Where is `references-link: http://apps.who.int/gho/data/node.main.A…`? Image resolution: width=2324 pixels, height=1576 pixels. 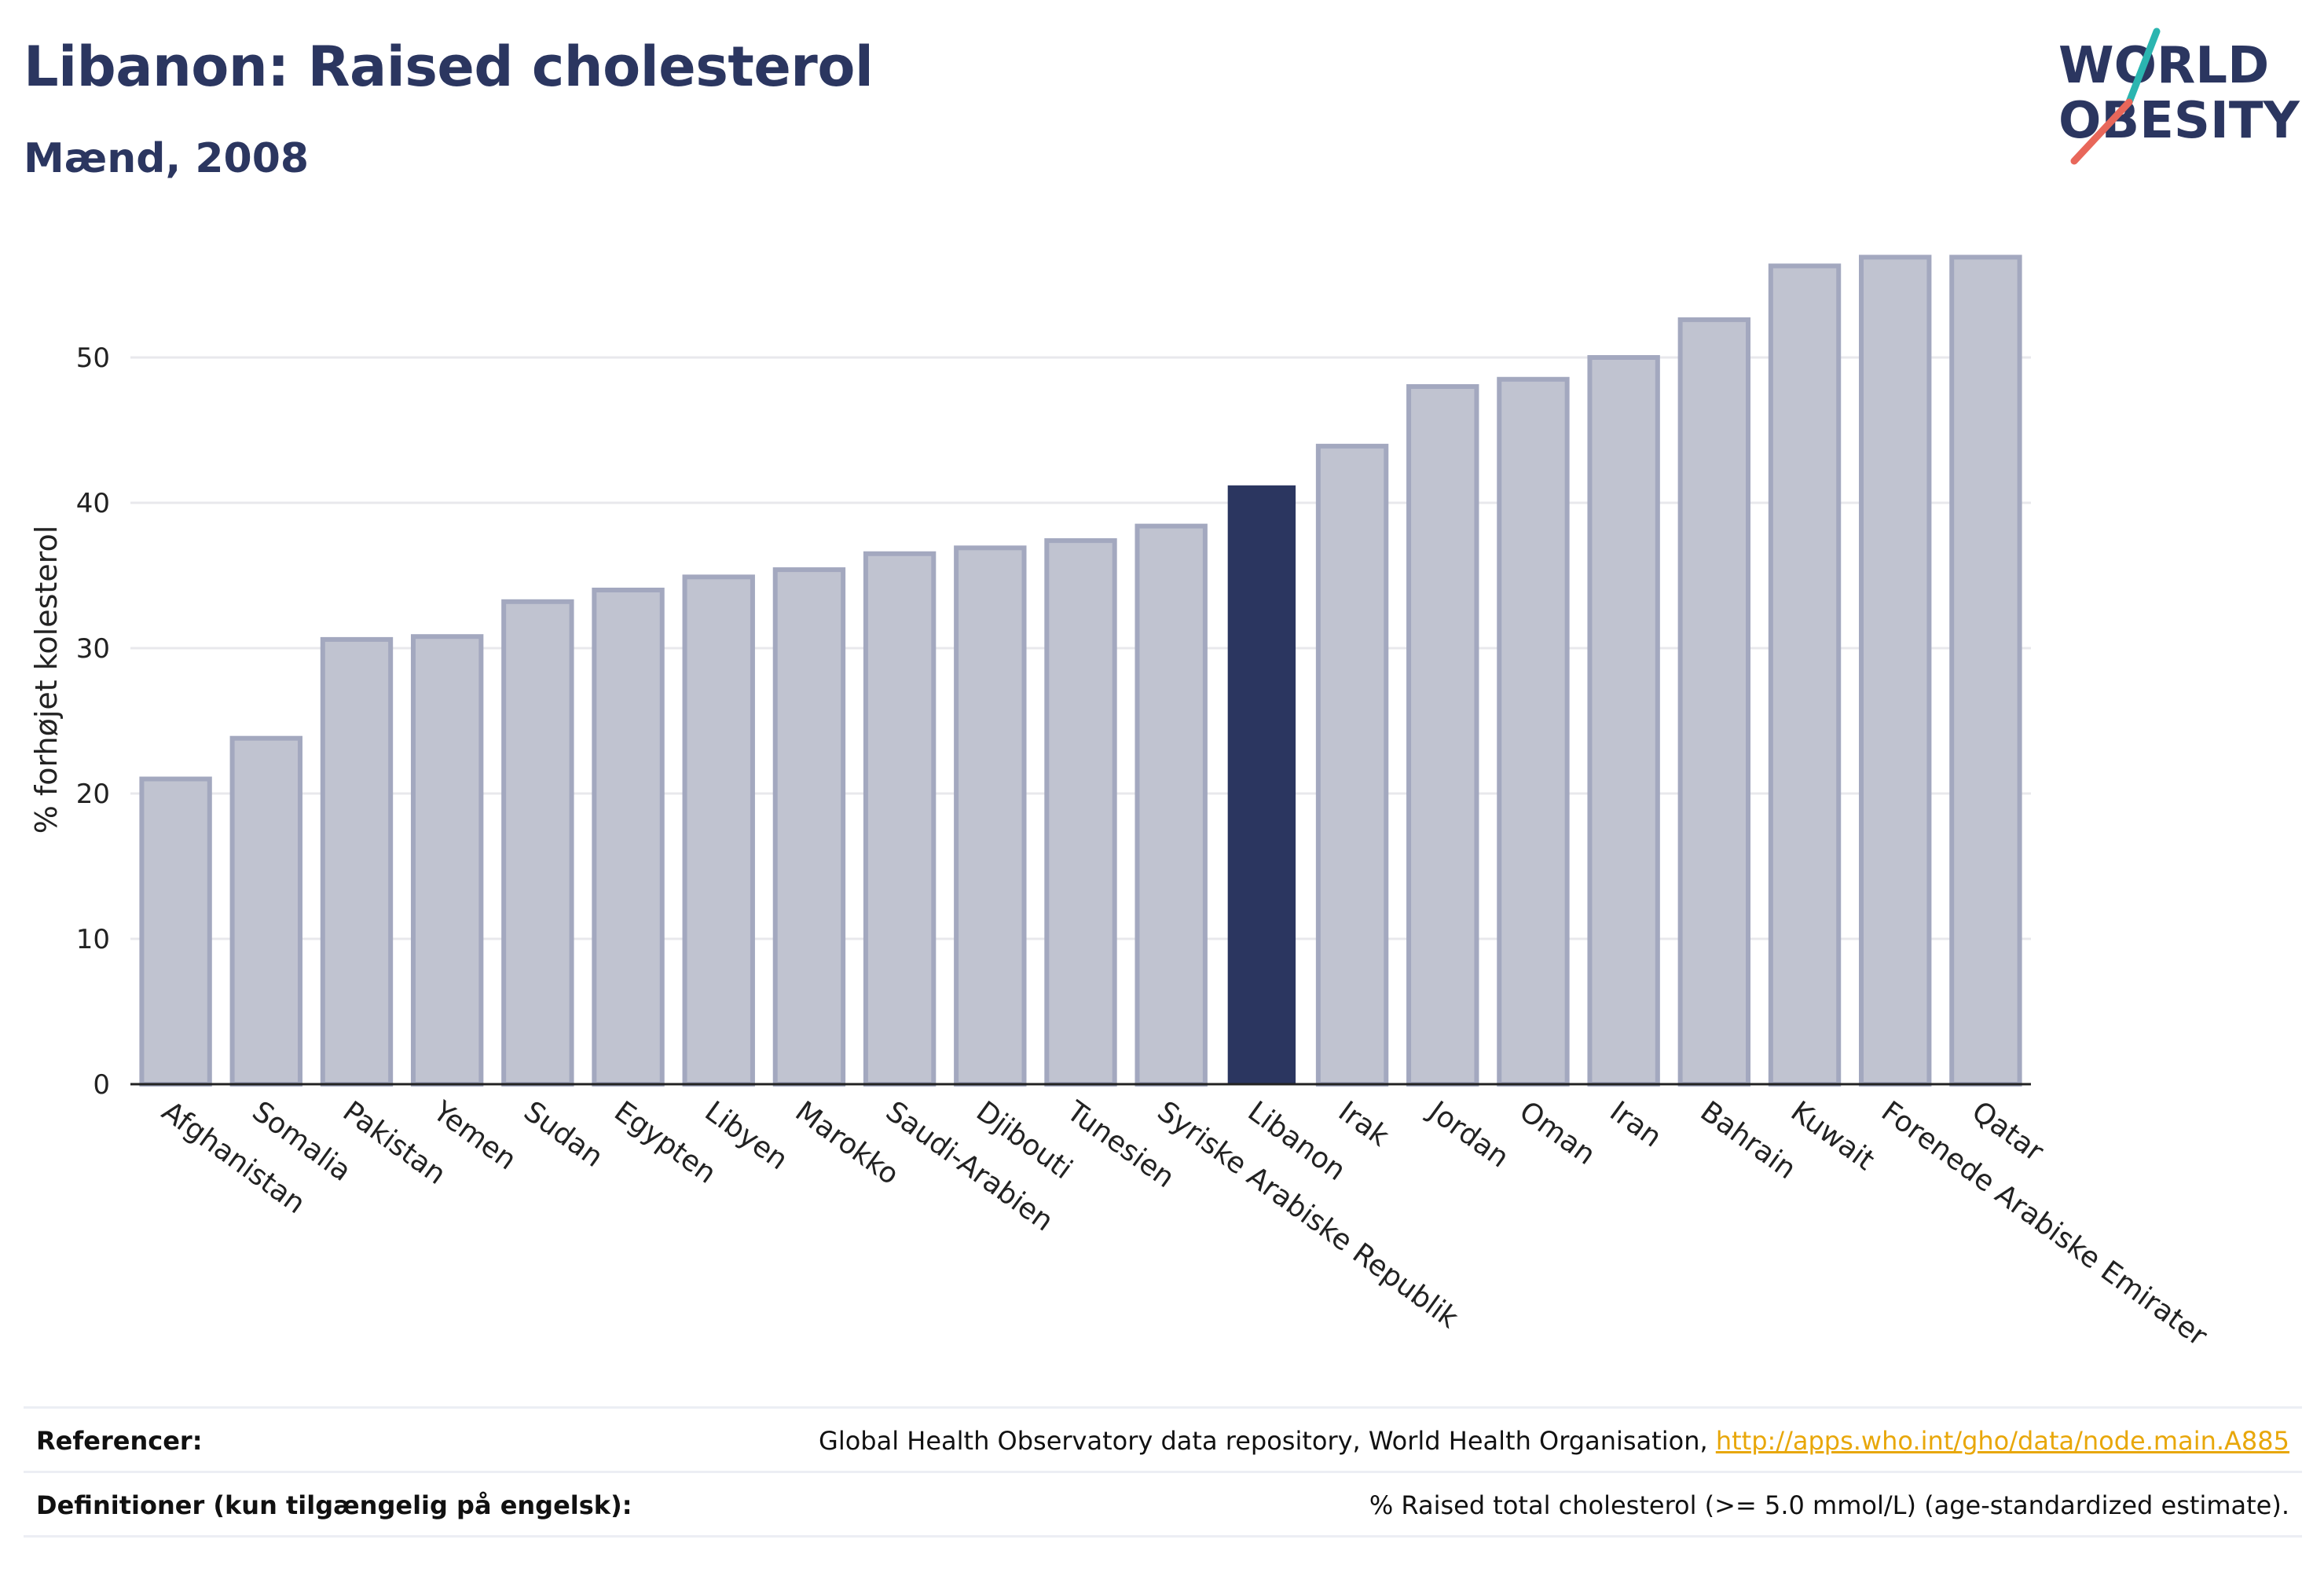
references-link: http://apps.who.int/gho/data/node.main.A… is located at coordinates (2002, 1441).